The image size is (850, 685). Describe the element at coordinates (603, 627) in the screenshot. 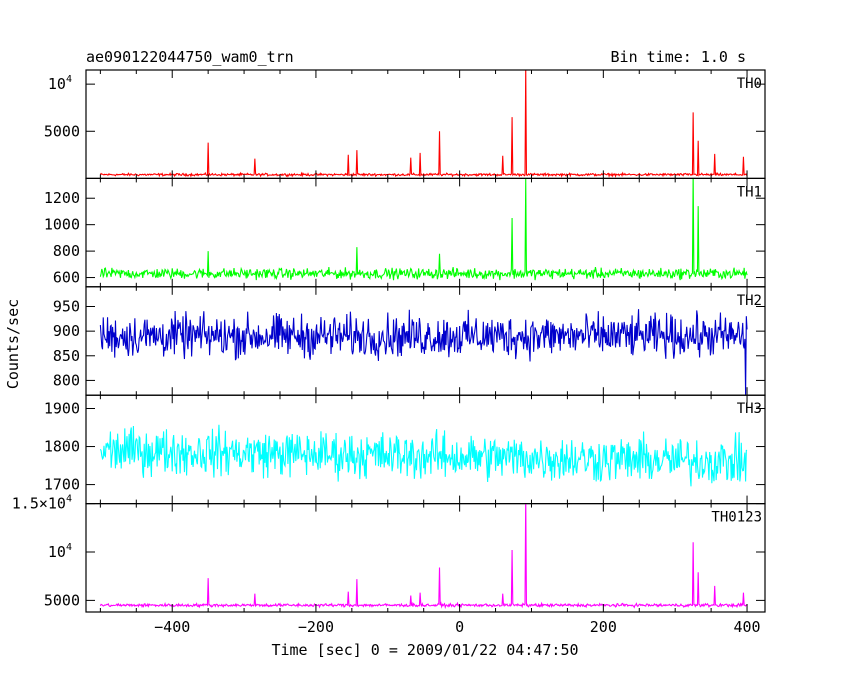

I see `x-tick-label: 200` at that location.